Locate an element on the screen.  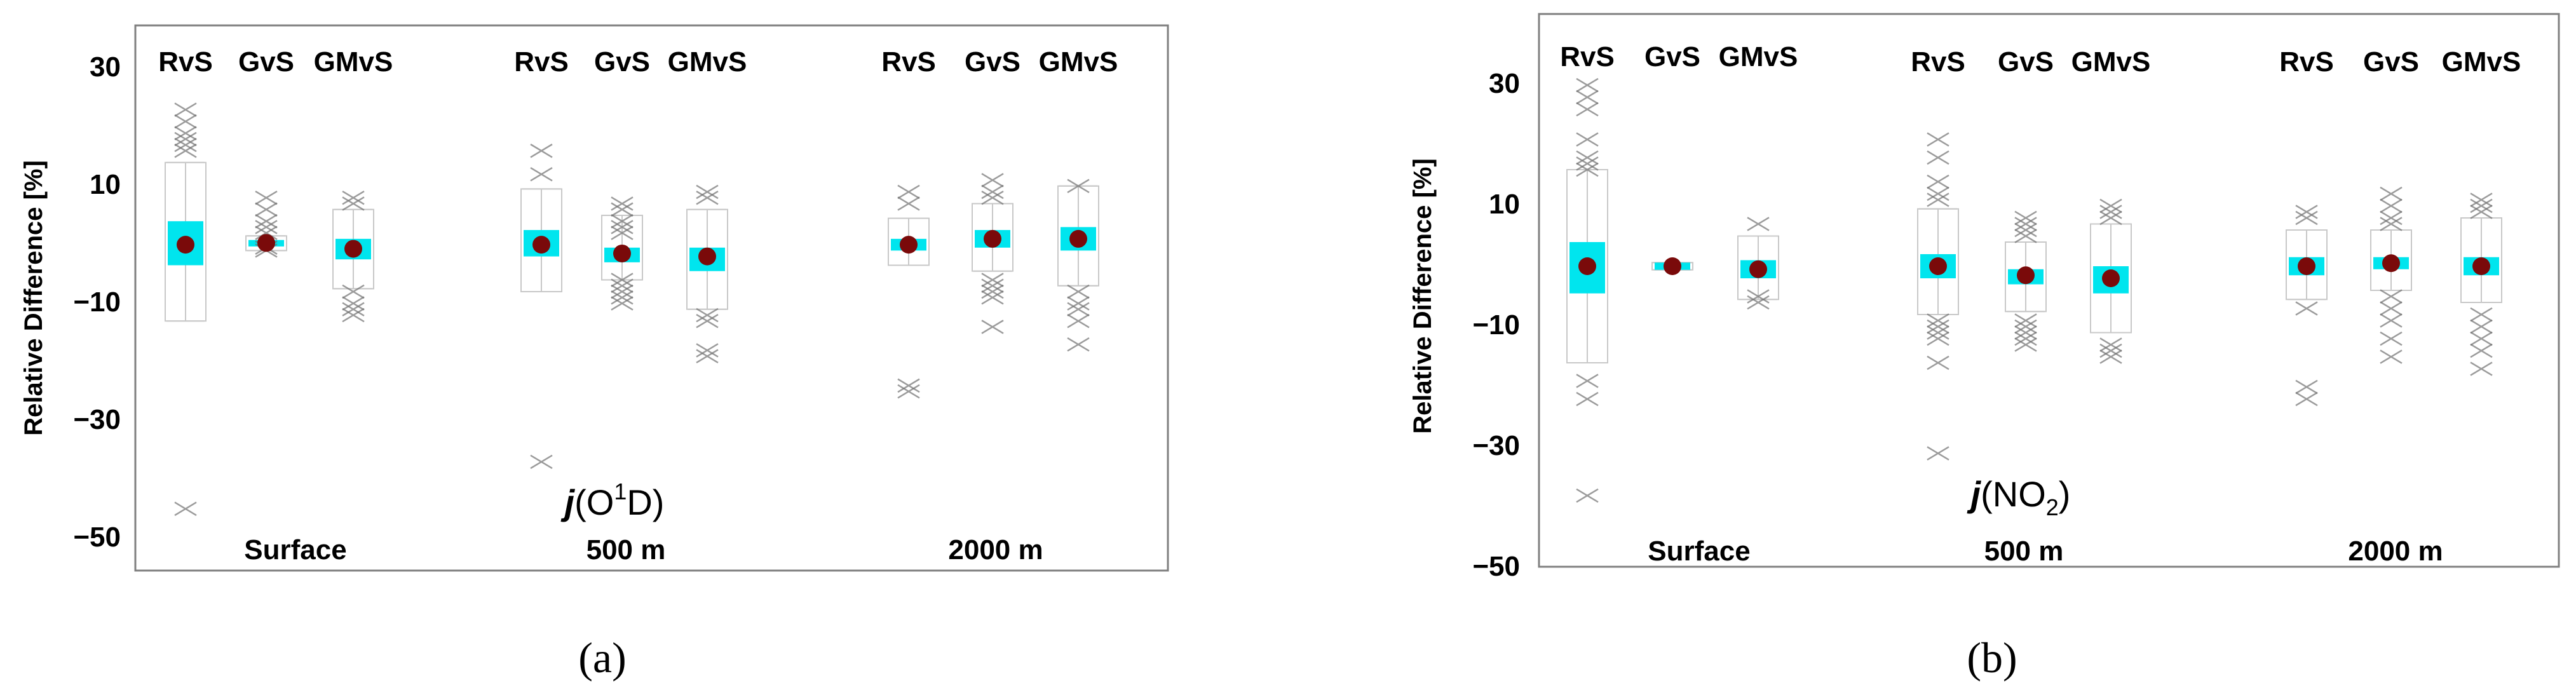
group-label: 500 m is located at coordinates (626, 549).